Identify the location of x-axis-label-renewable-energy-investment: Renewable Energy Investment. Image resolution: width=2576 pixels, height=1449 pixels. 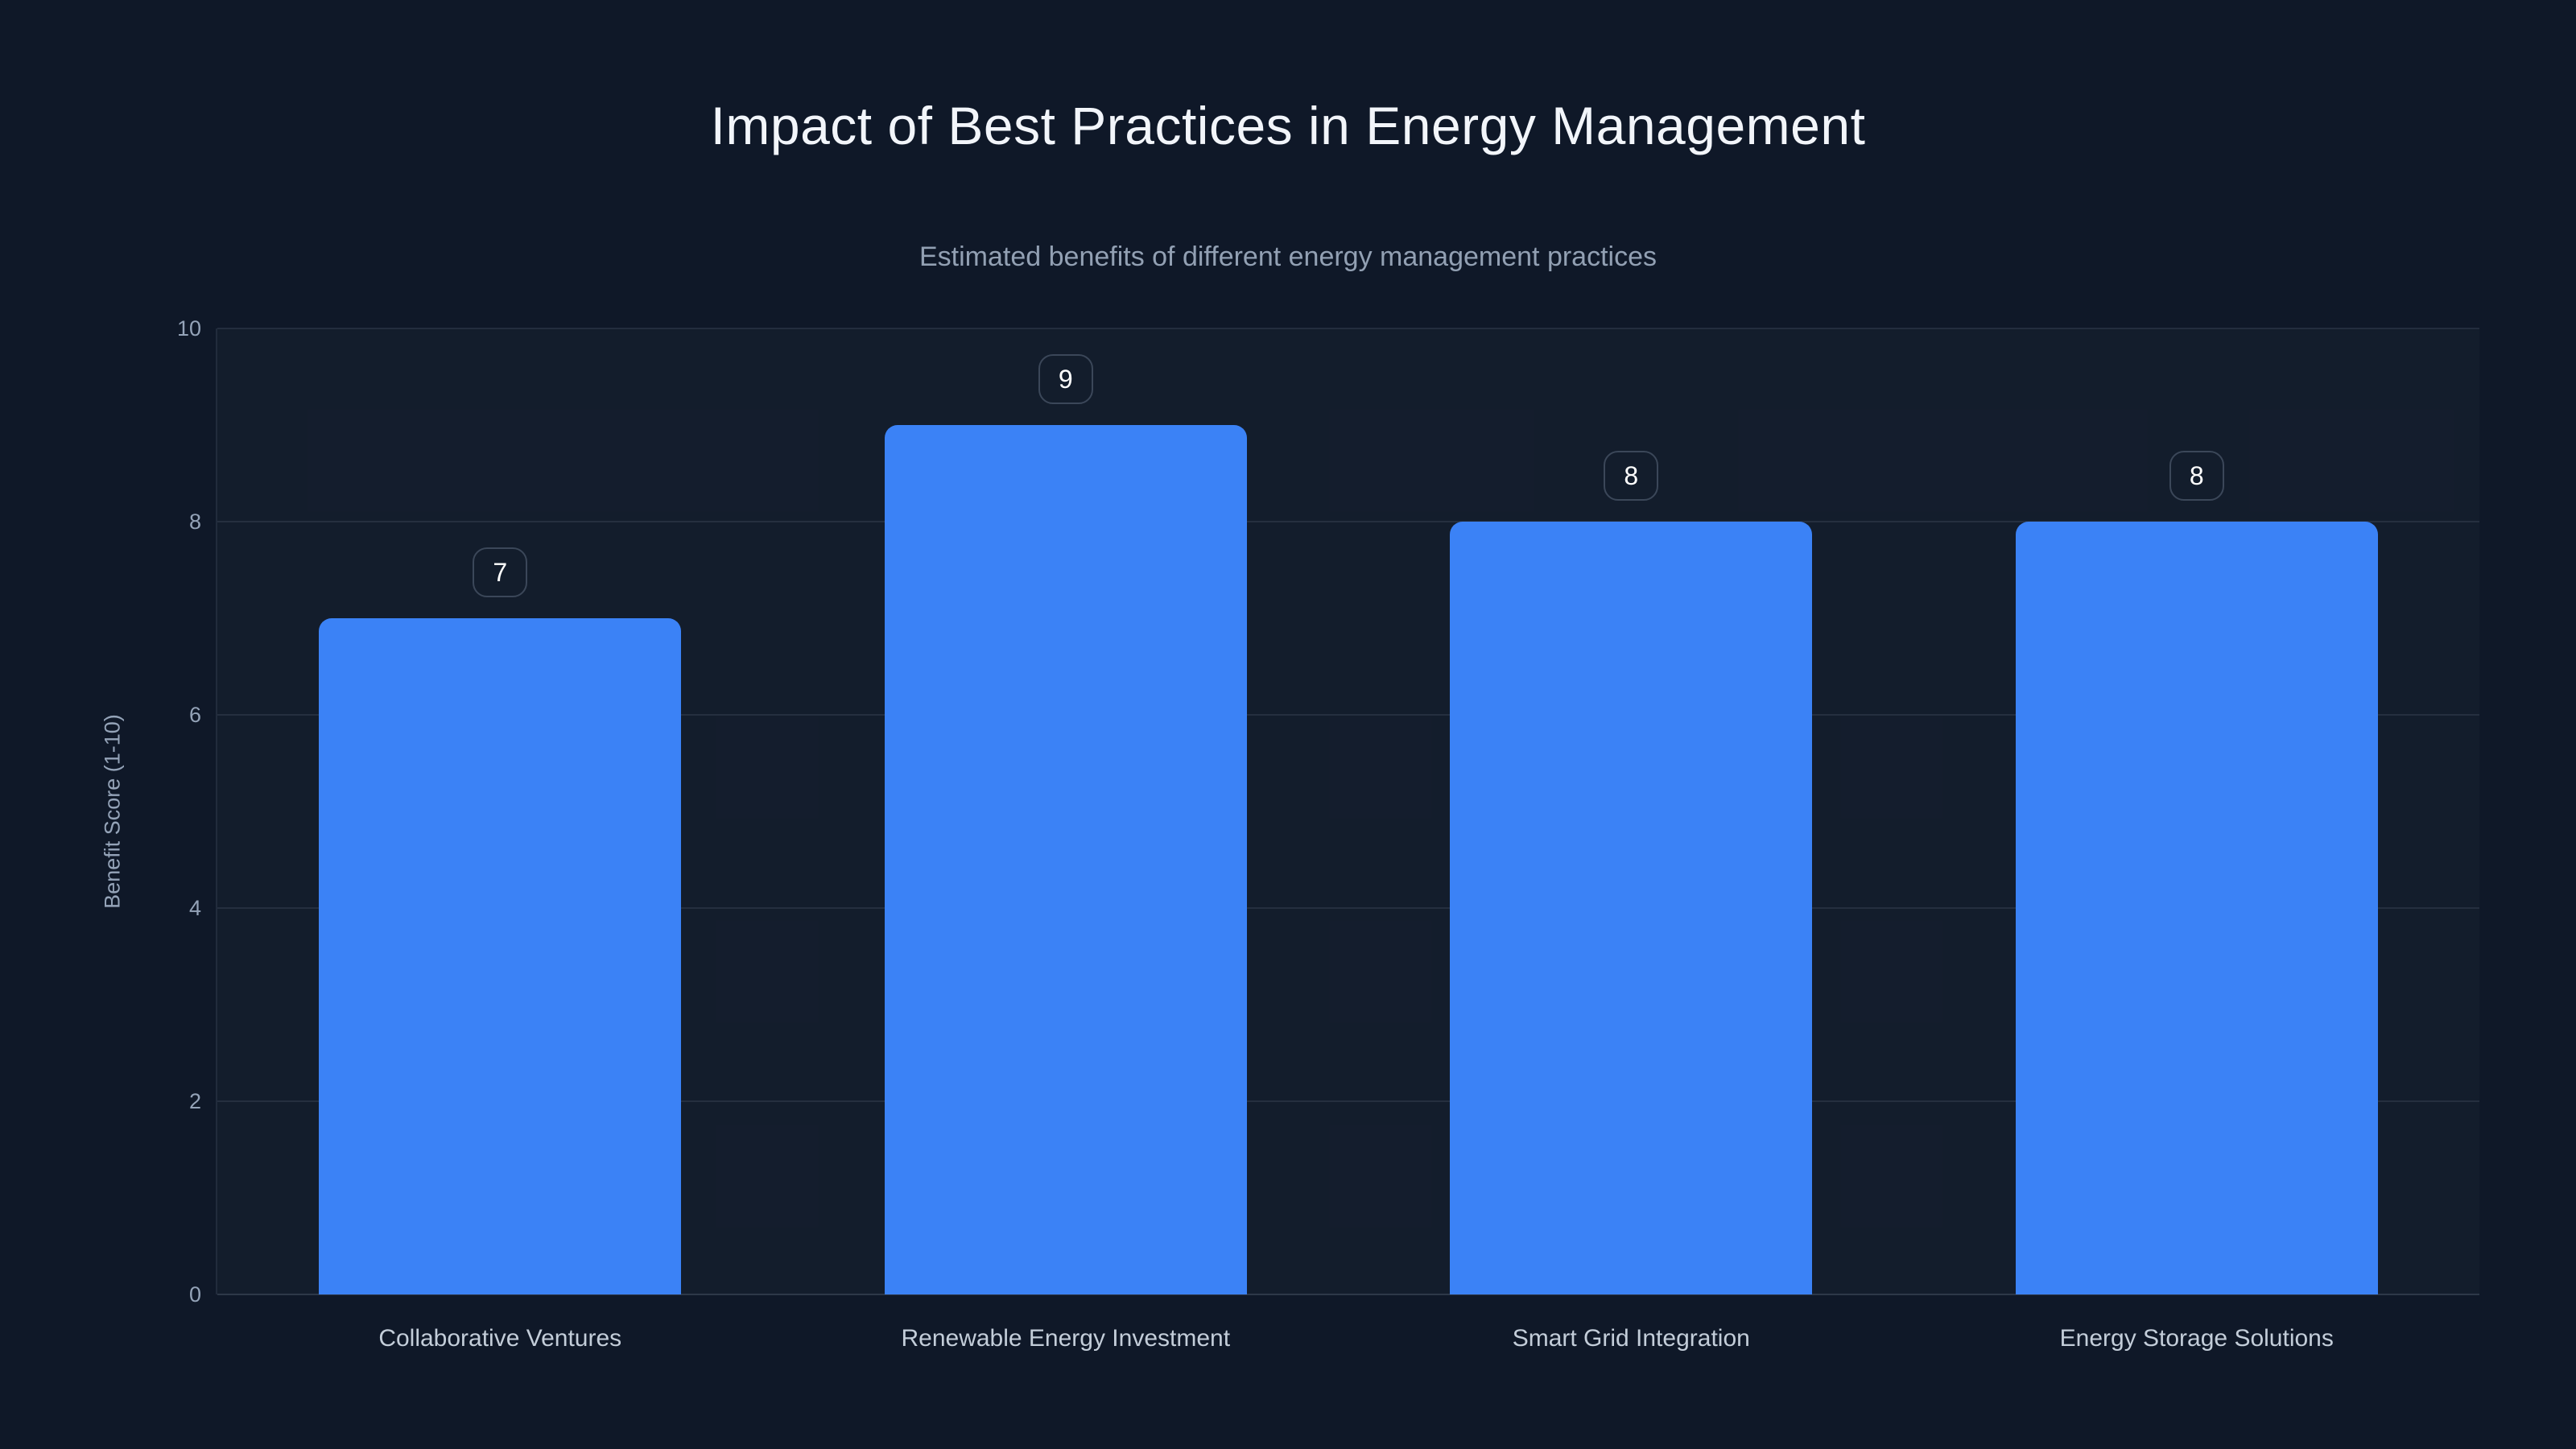
(1066, 1338).